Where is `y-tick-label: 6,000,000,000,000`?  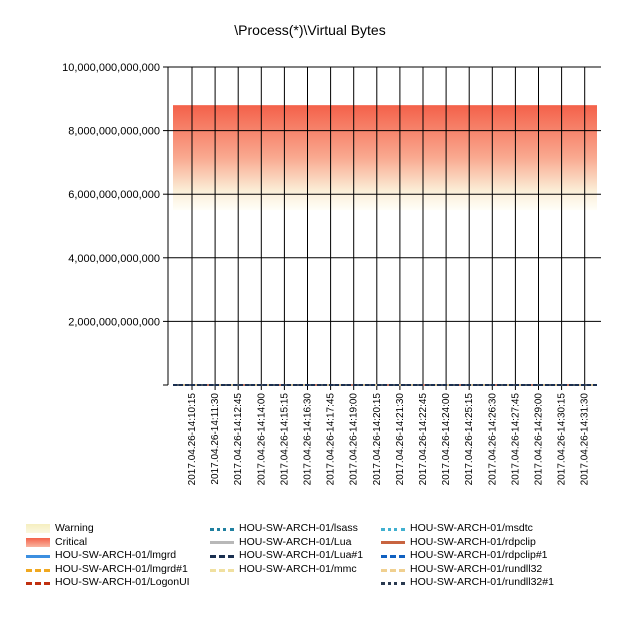 y-tick-label: 6,000,000,000,000 is located at coordinates (114, 195).